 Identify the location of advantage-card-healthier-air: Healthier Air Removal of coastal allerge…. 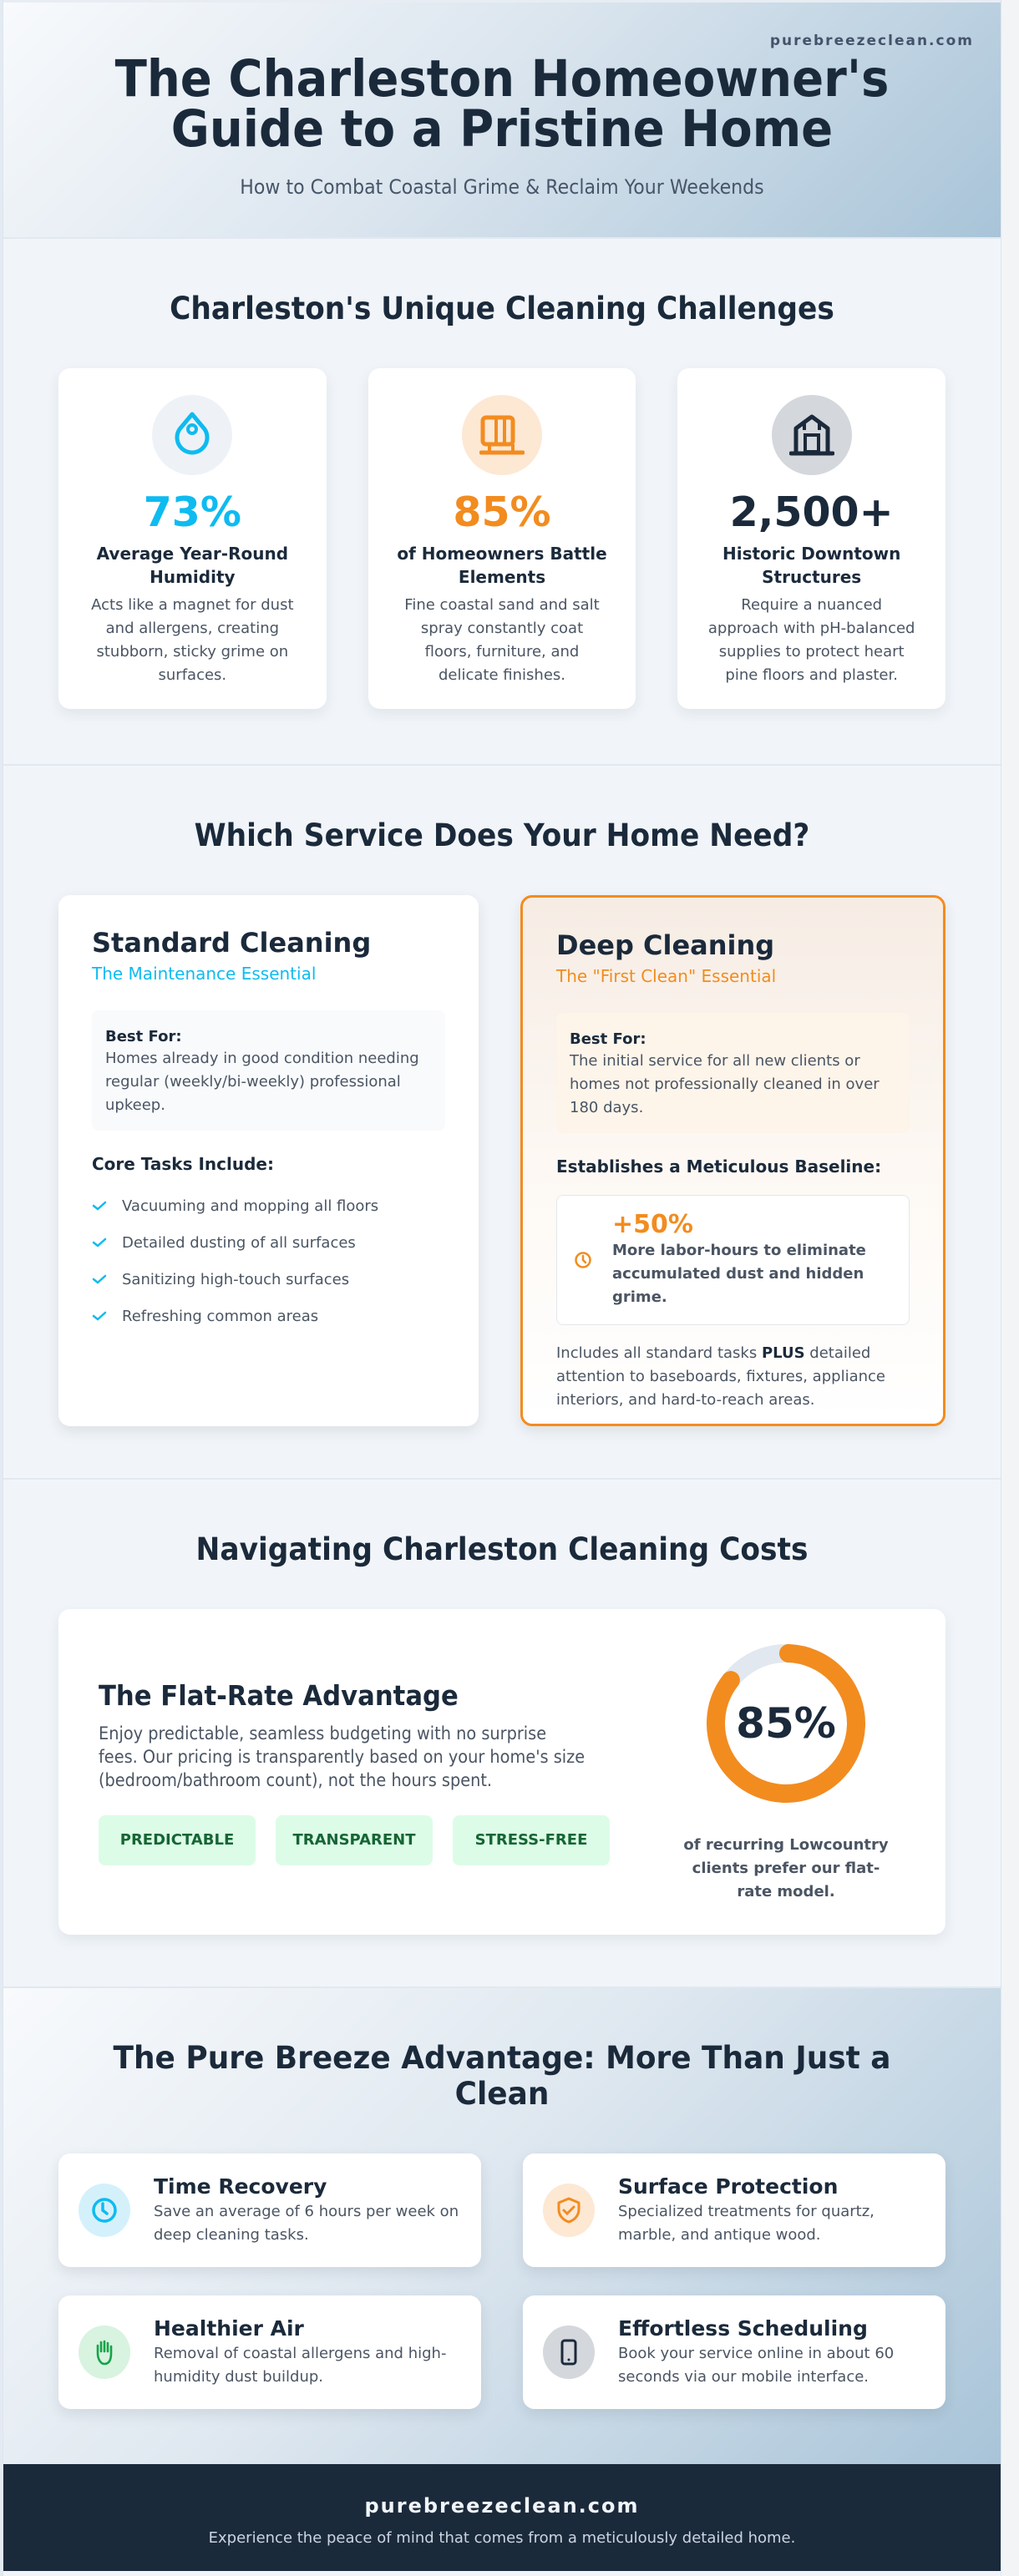
(270, 2352).